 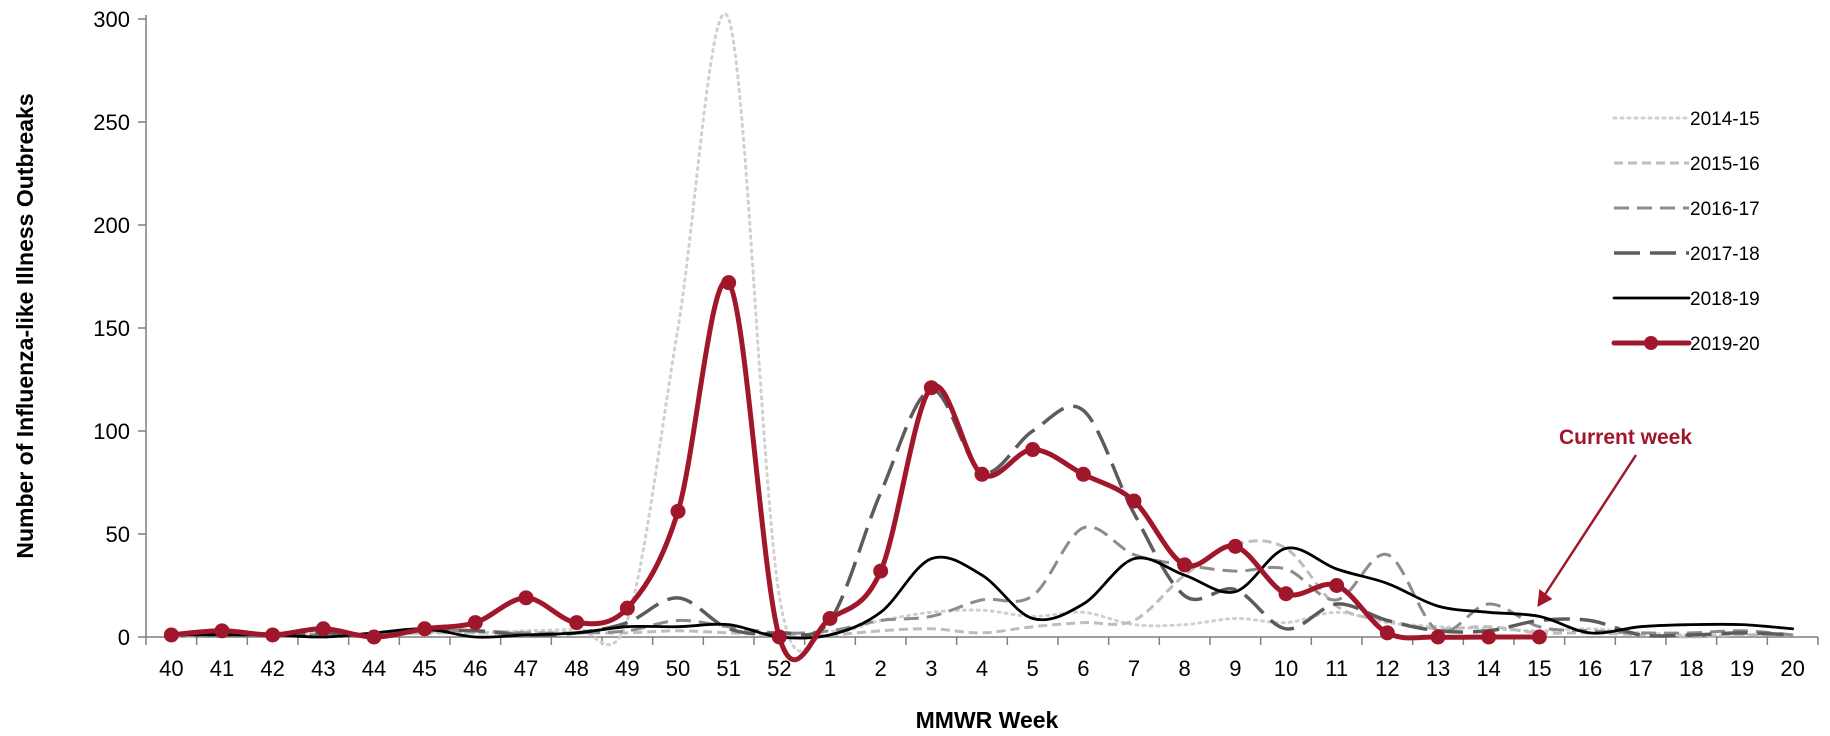 What do you see at coordinates (627, 668) in the screenshot?
I see `x-tick-label: 49` at bounding box center [627, 668].